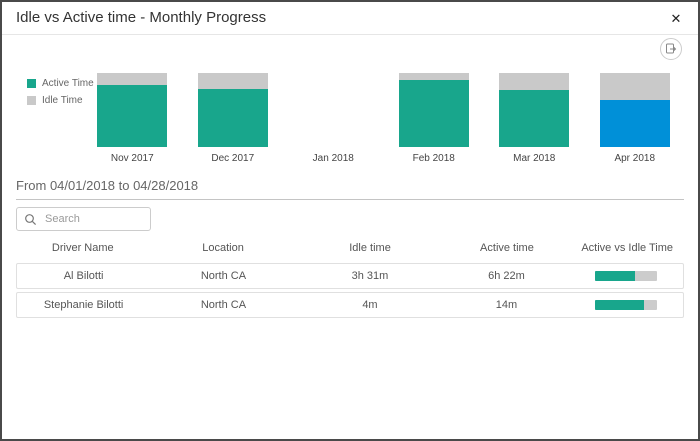 The image size is (700, 441). What do you see at coordinates (223, 248) in the screenshot?
I see `column-header: Location` at bounding box center [223, 248].